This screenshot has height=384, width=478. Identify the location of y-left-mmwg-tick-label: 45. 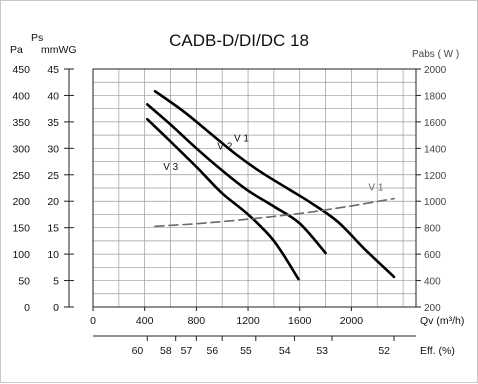
(53, 70).